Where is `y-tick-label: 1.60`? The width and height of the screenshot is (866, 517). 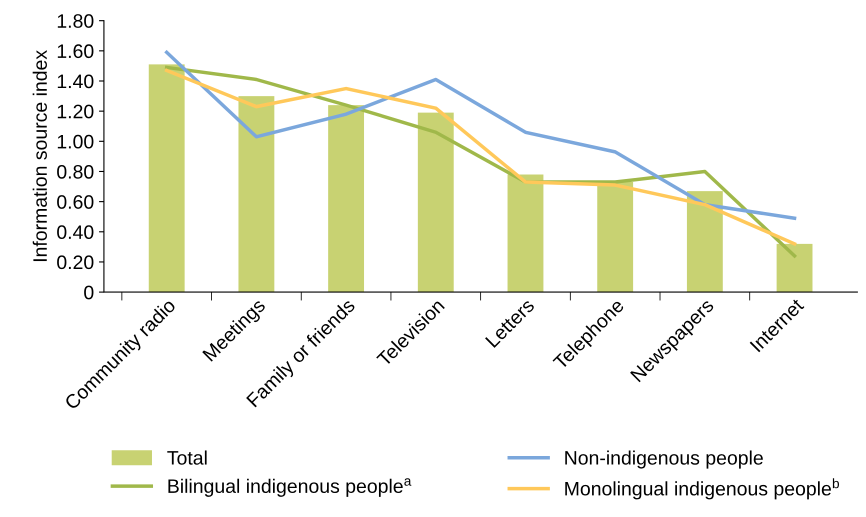 y-tick-label: 1.60 is located at coordinates (76, 51).